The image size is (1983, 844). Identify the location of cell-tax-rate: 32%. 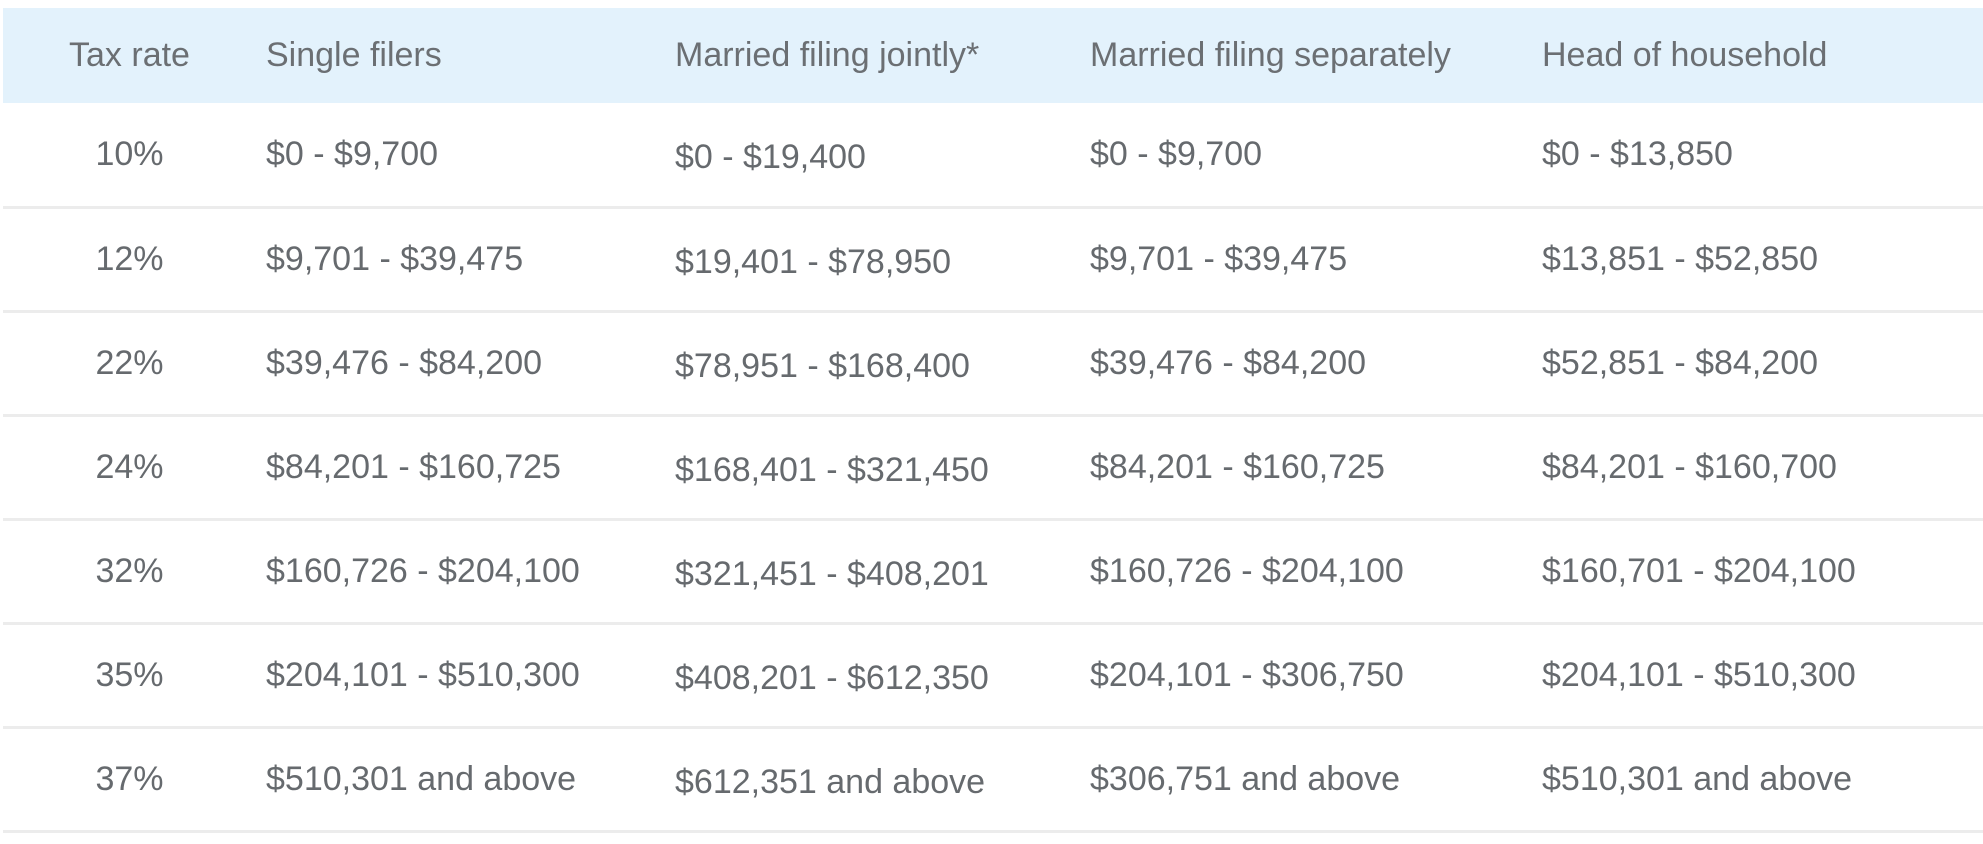
(129, 570).